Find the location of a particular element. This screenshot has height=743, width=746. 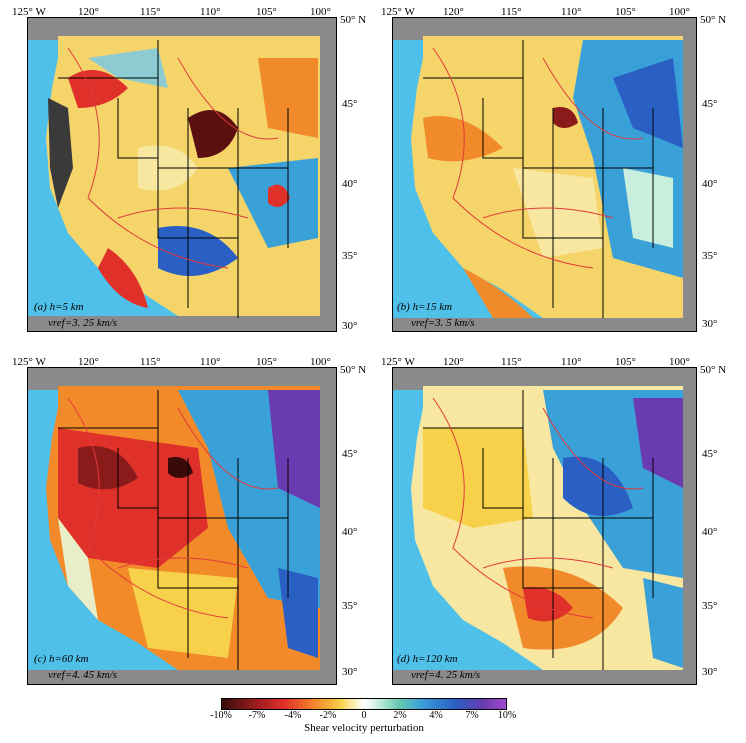

caption-c-depth: (c) h=60 km is located at coordinates (61, 659).